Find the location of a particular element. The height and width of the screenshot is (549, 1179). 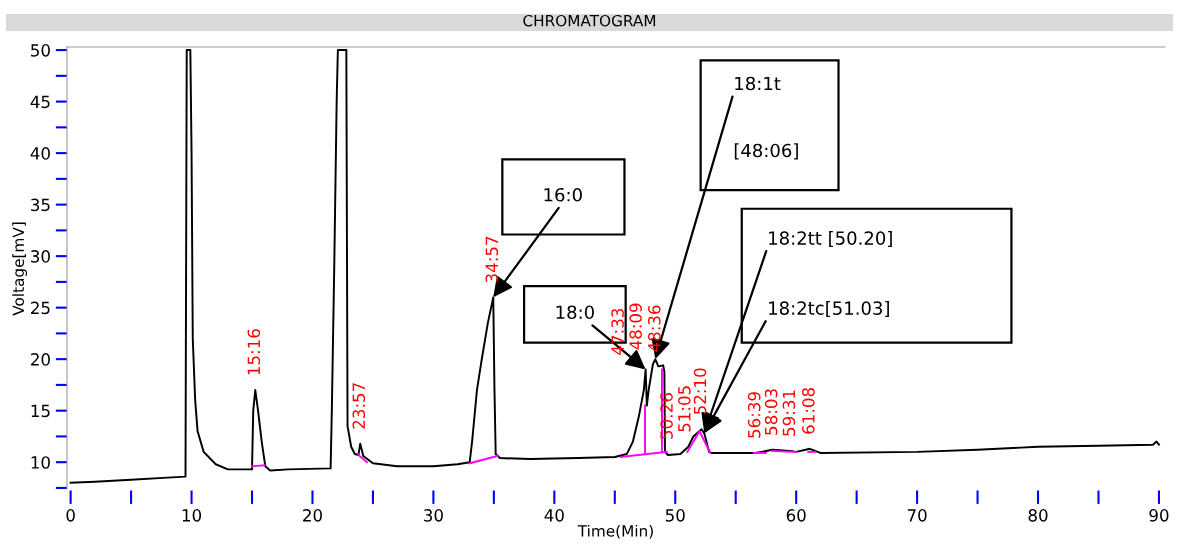

y-tick-label: 15 is located at coordinates (40, 411).